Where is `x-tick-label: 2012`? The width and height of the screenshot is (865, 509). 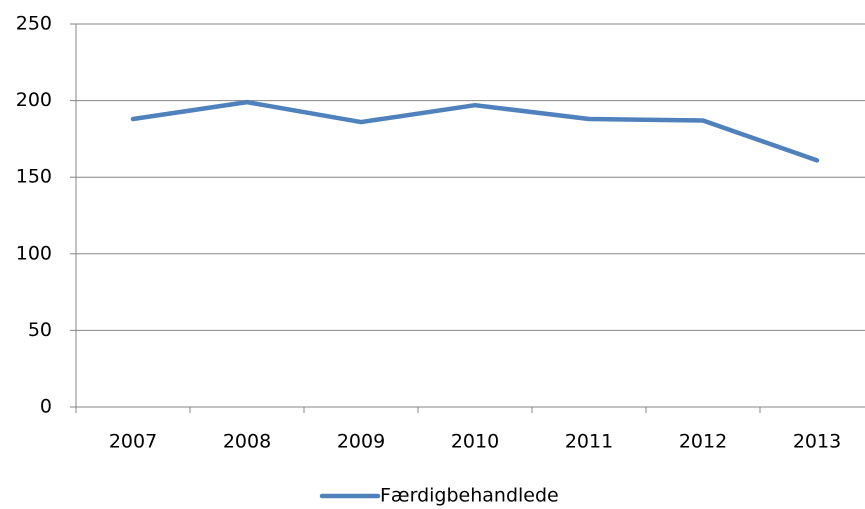 x-tick-label: 2012 is located at coordinates (703, 442).